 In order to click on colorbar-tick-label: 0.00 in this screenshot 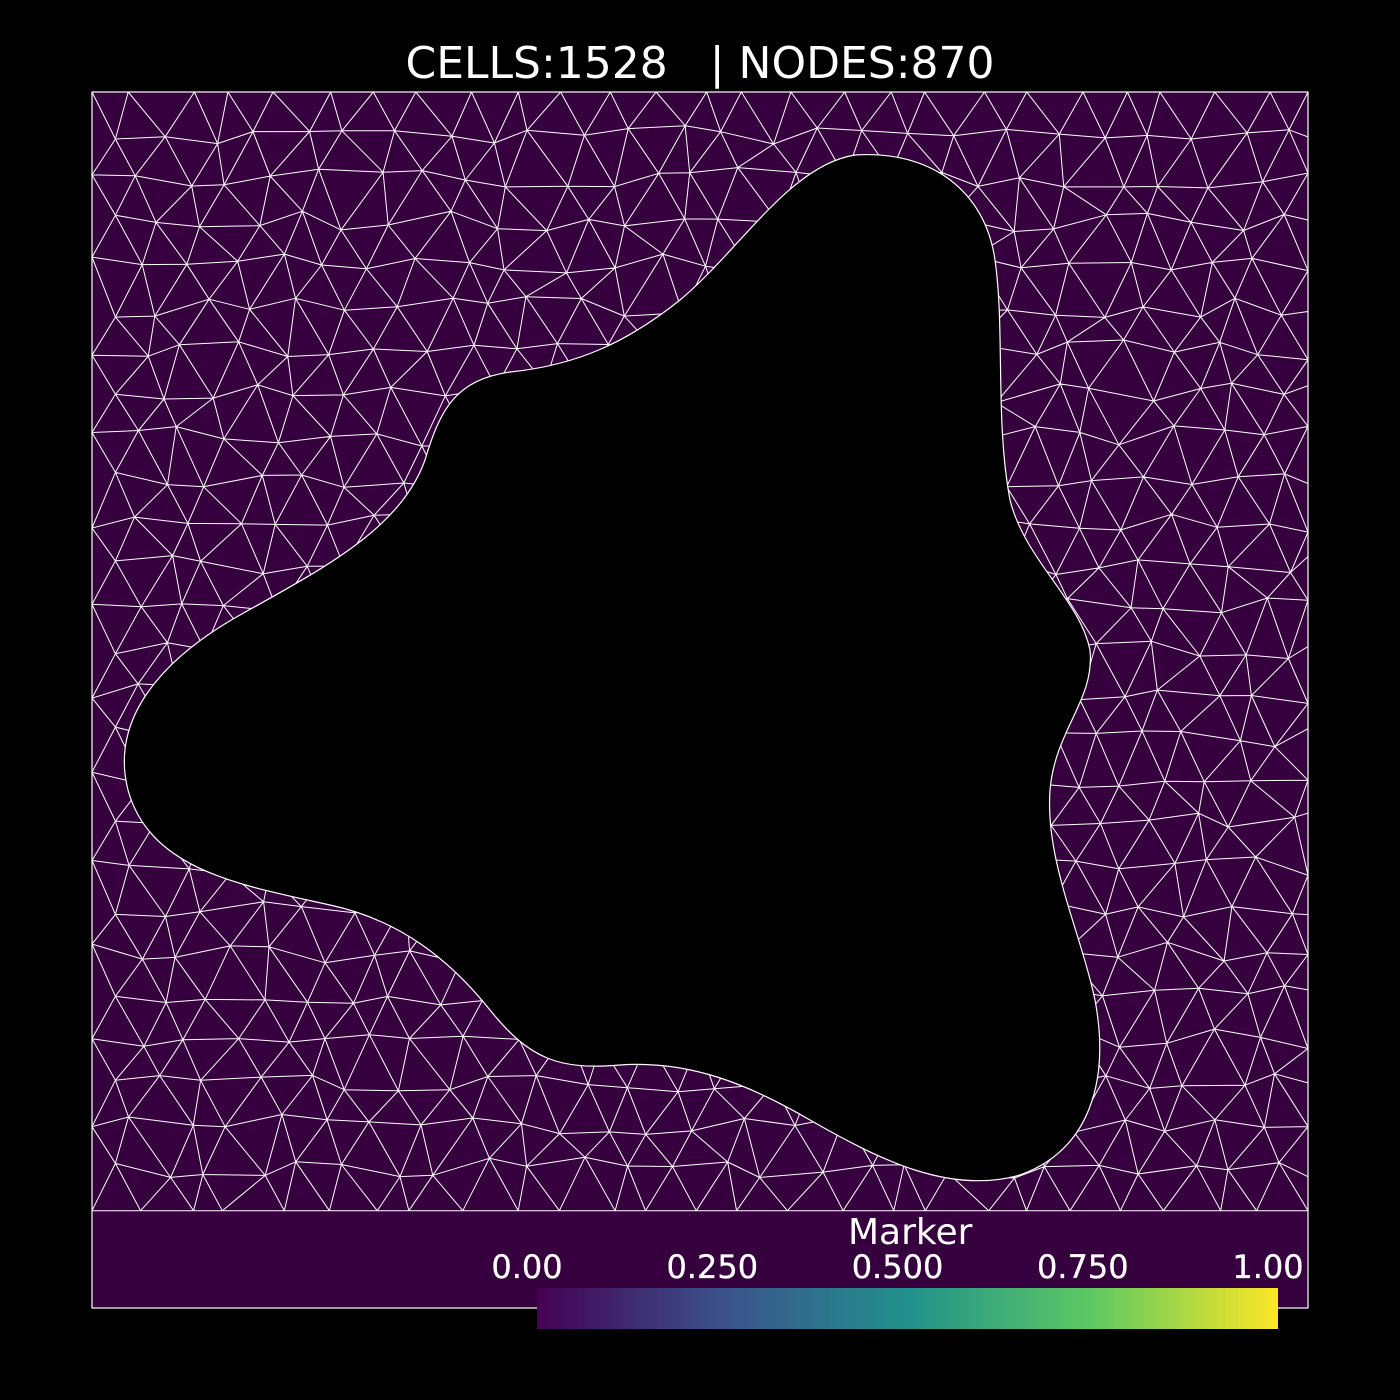, I will do `click(527, 1267)`.